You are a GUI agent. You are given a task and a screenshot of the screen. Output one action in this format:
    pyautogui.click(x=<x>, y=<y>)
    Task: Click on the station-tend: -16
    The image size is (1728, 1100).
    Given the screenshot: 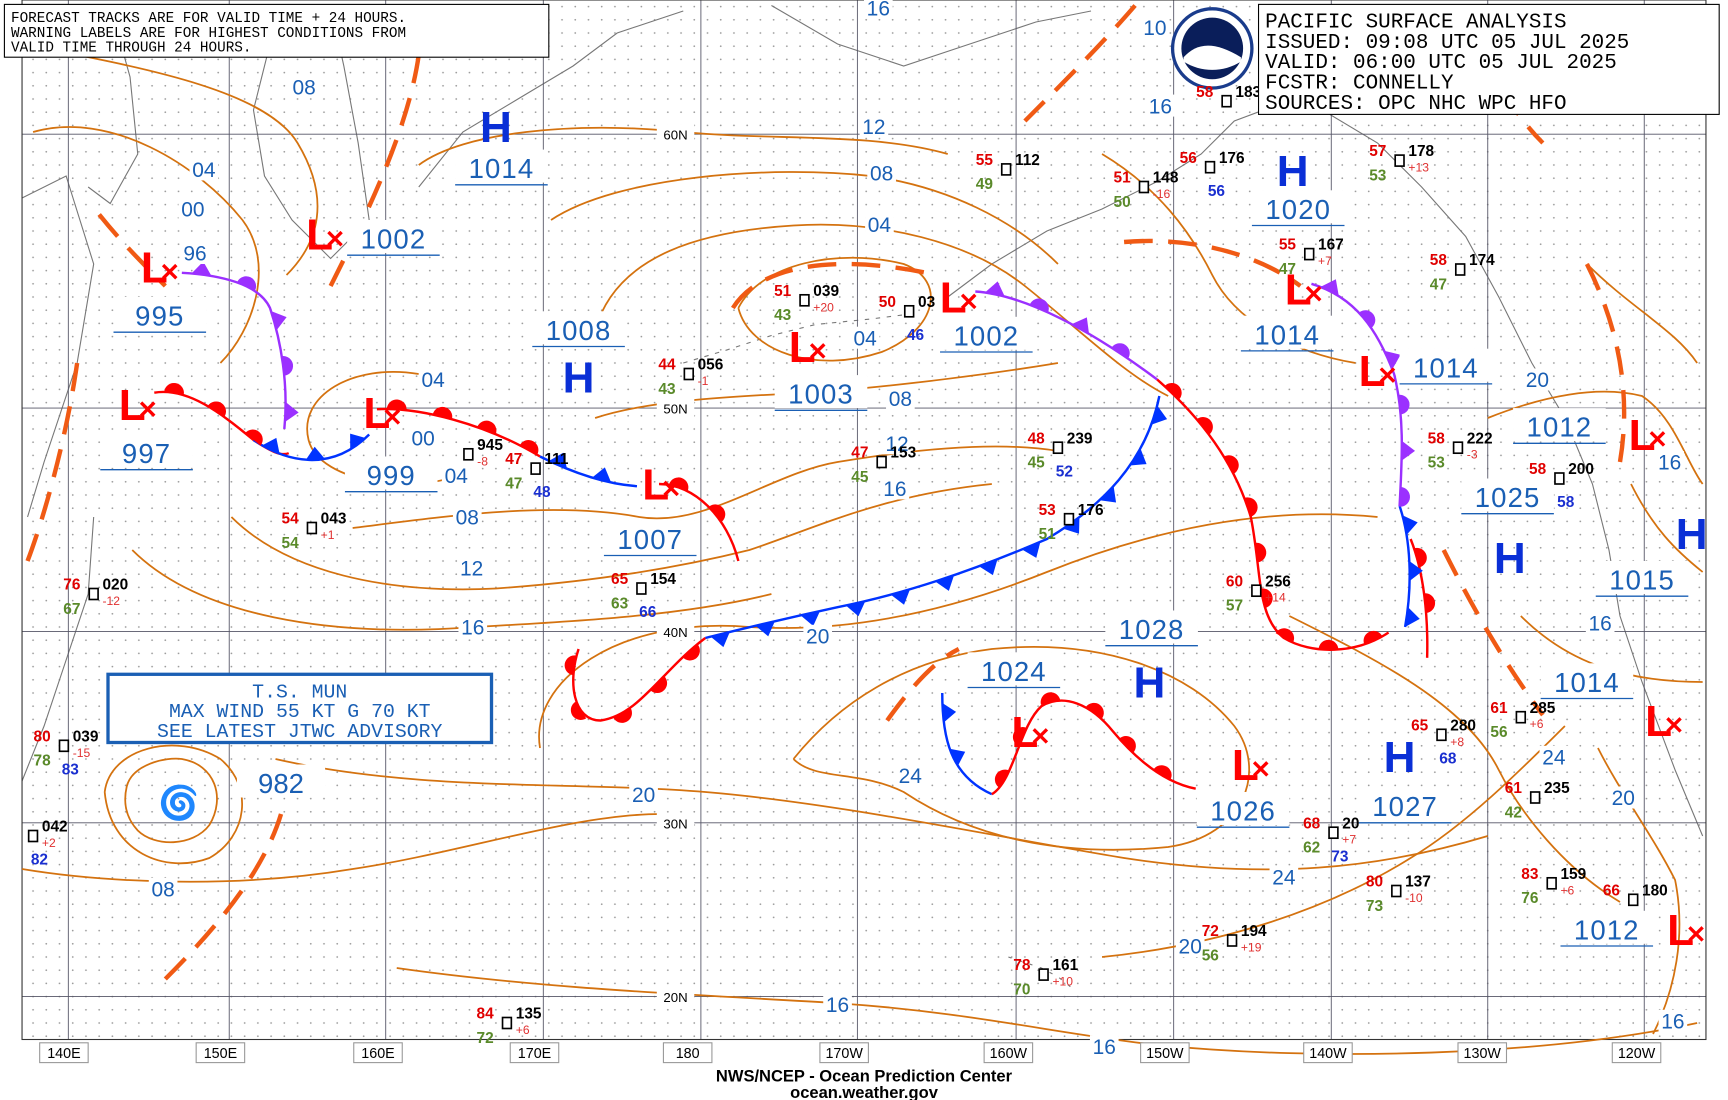 What is the action you would take?
    pyautogui.click(x=1162, y=194)
    